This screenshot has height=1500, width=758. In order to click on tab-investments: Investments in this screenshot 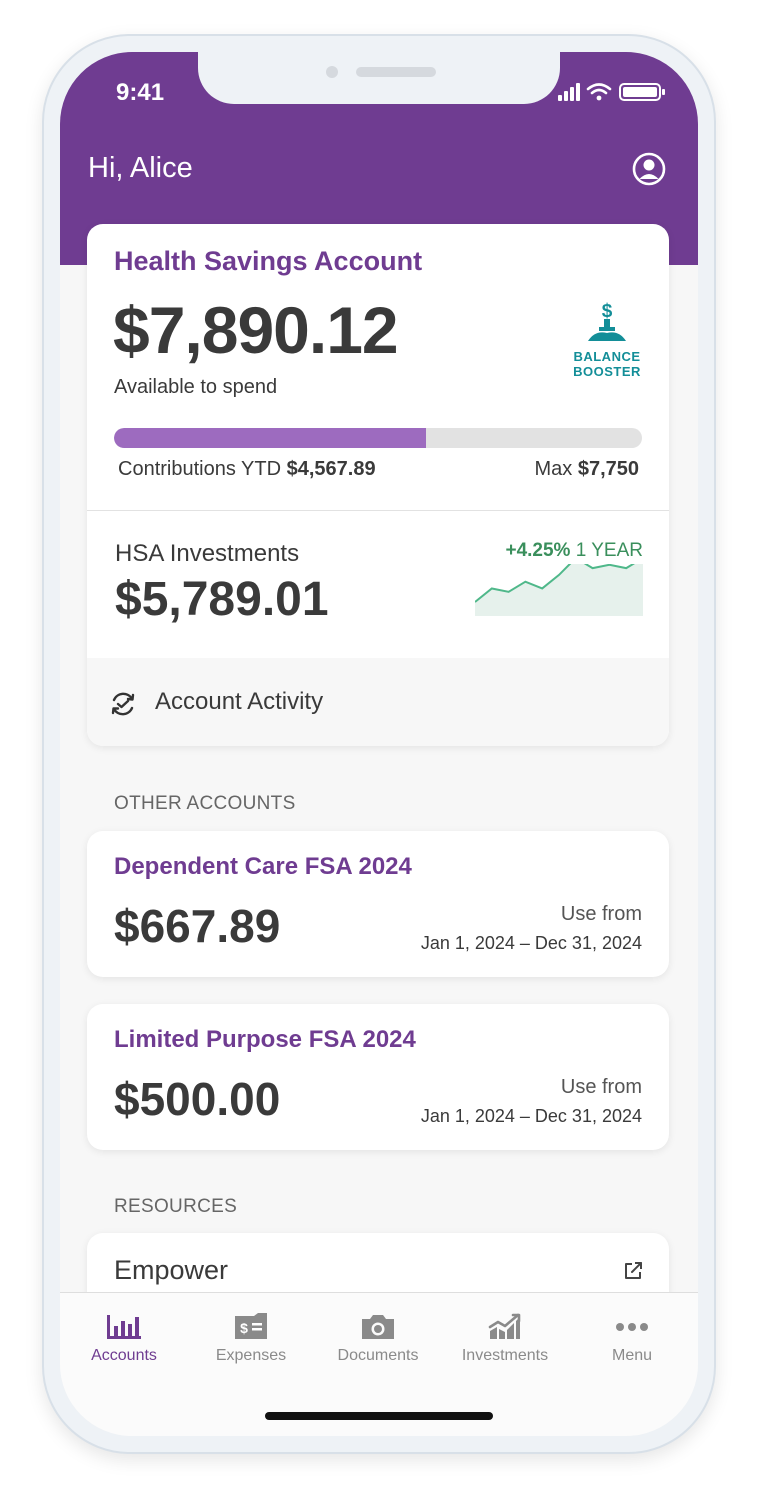, I will do `click(505, 1339)`.